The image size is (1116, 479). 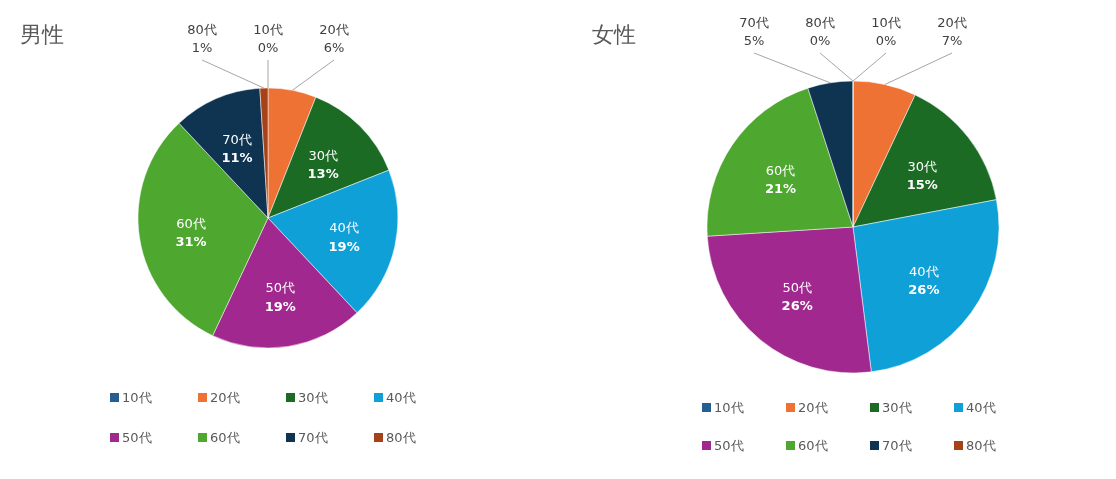 What do you see at coordinates (780, 189) in the screenshot?
I see `data-label: 21%` at bounding box center [780, 189].